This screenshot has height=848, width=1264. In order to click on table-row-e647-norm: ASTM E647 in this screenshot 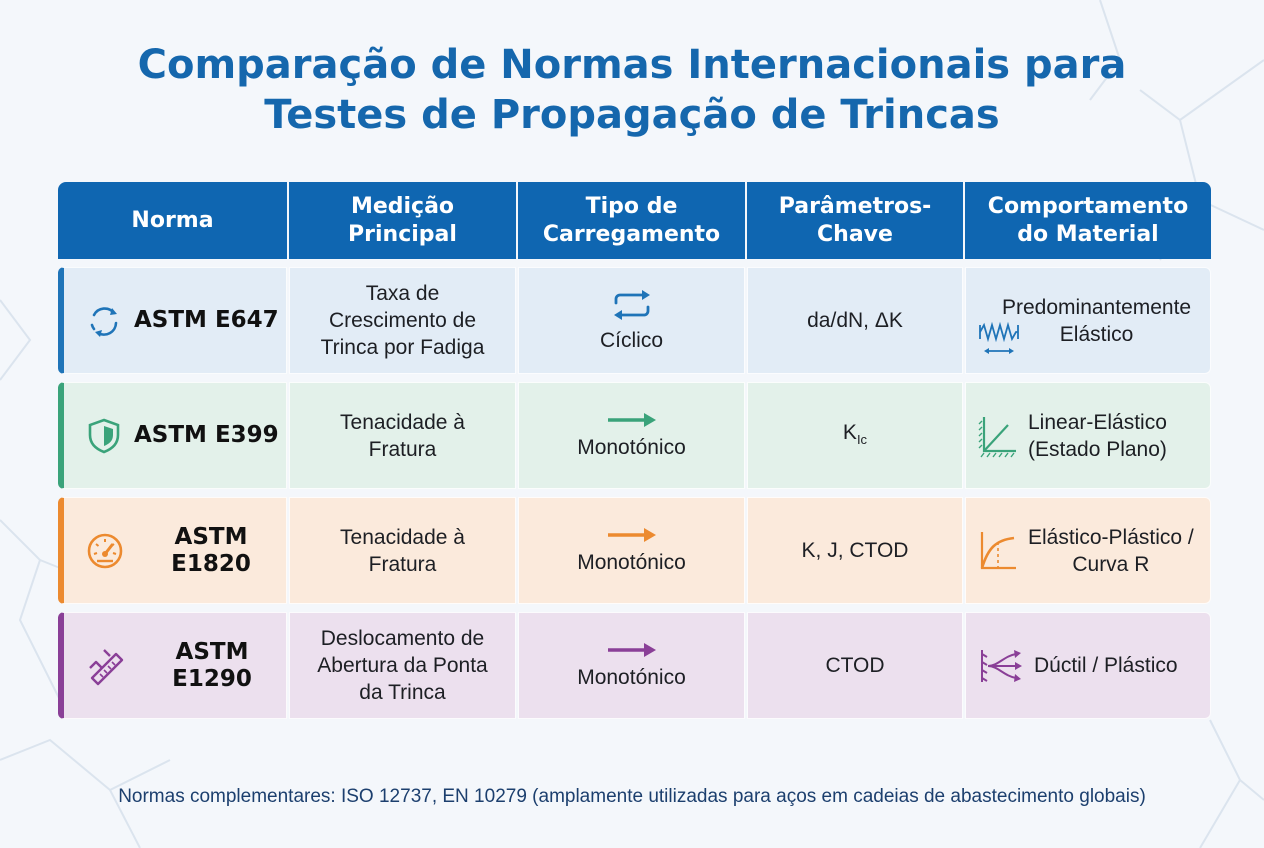, I will do `click(172, 320)`.